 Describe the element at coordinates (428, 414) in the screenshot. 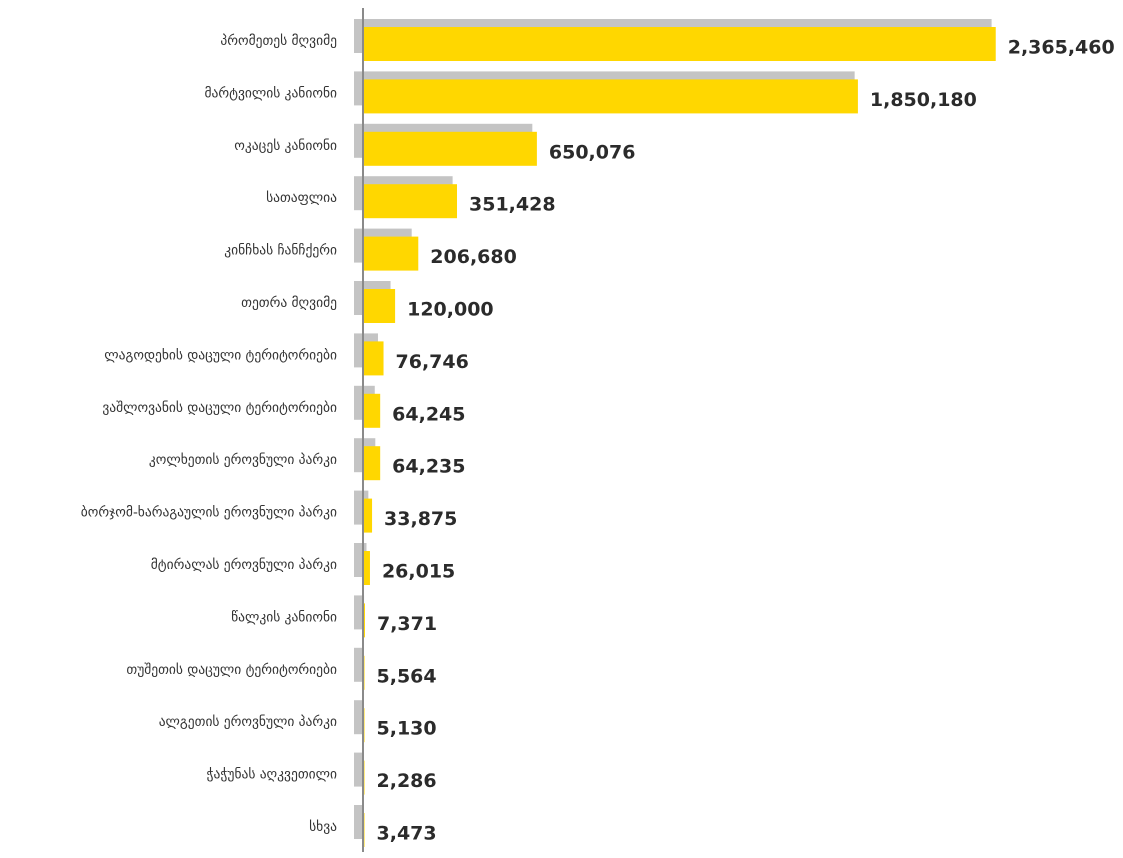

I see `value-label: 64,245` at that location.